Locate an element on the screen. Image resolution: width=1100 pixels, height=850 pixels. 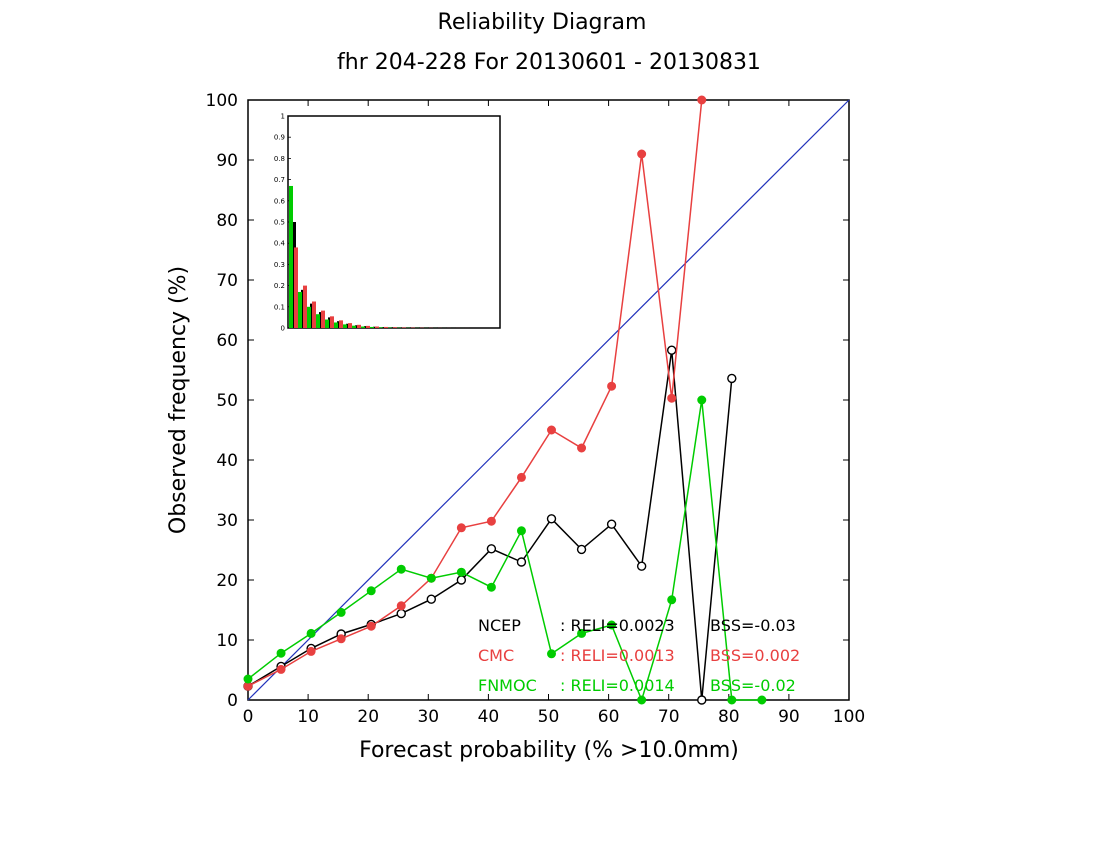
inset-y-tick-label: 0.7 is located at coordinates (279, 180).